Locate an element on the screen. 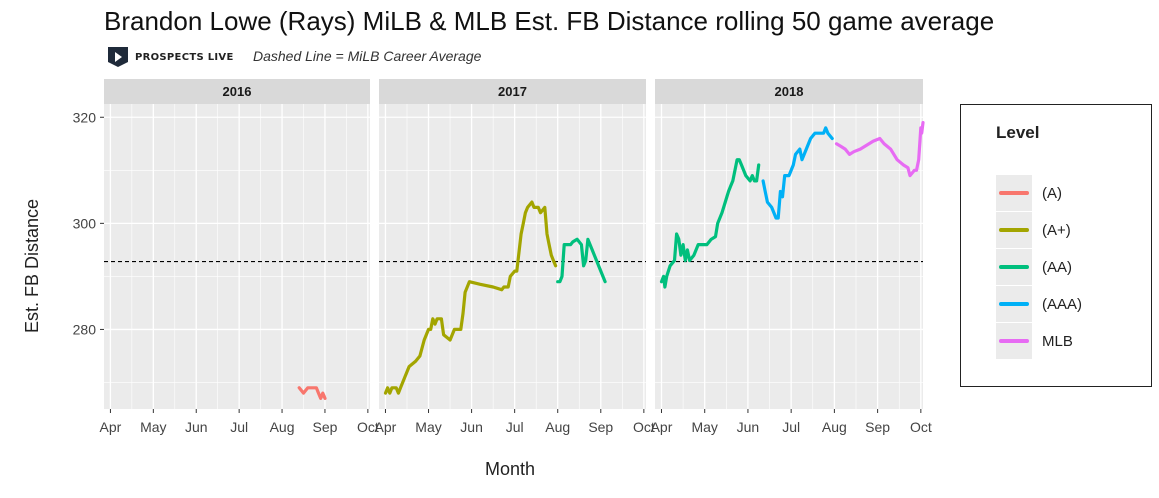 Image resolution: width=1159 pixels, height=498 pixels. legend-key-aaa is located at coordinates (1014, 304).